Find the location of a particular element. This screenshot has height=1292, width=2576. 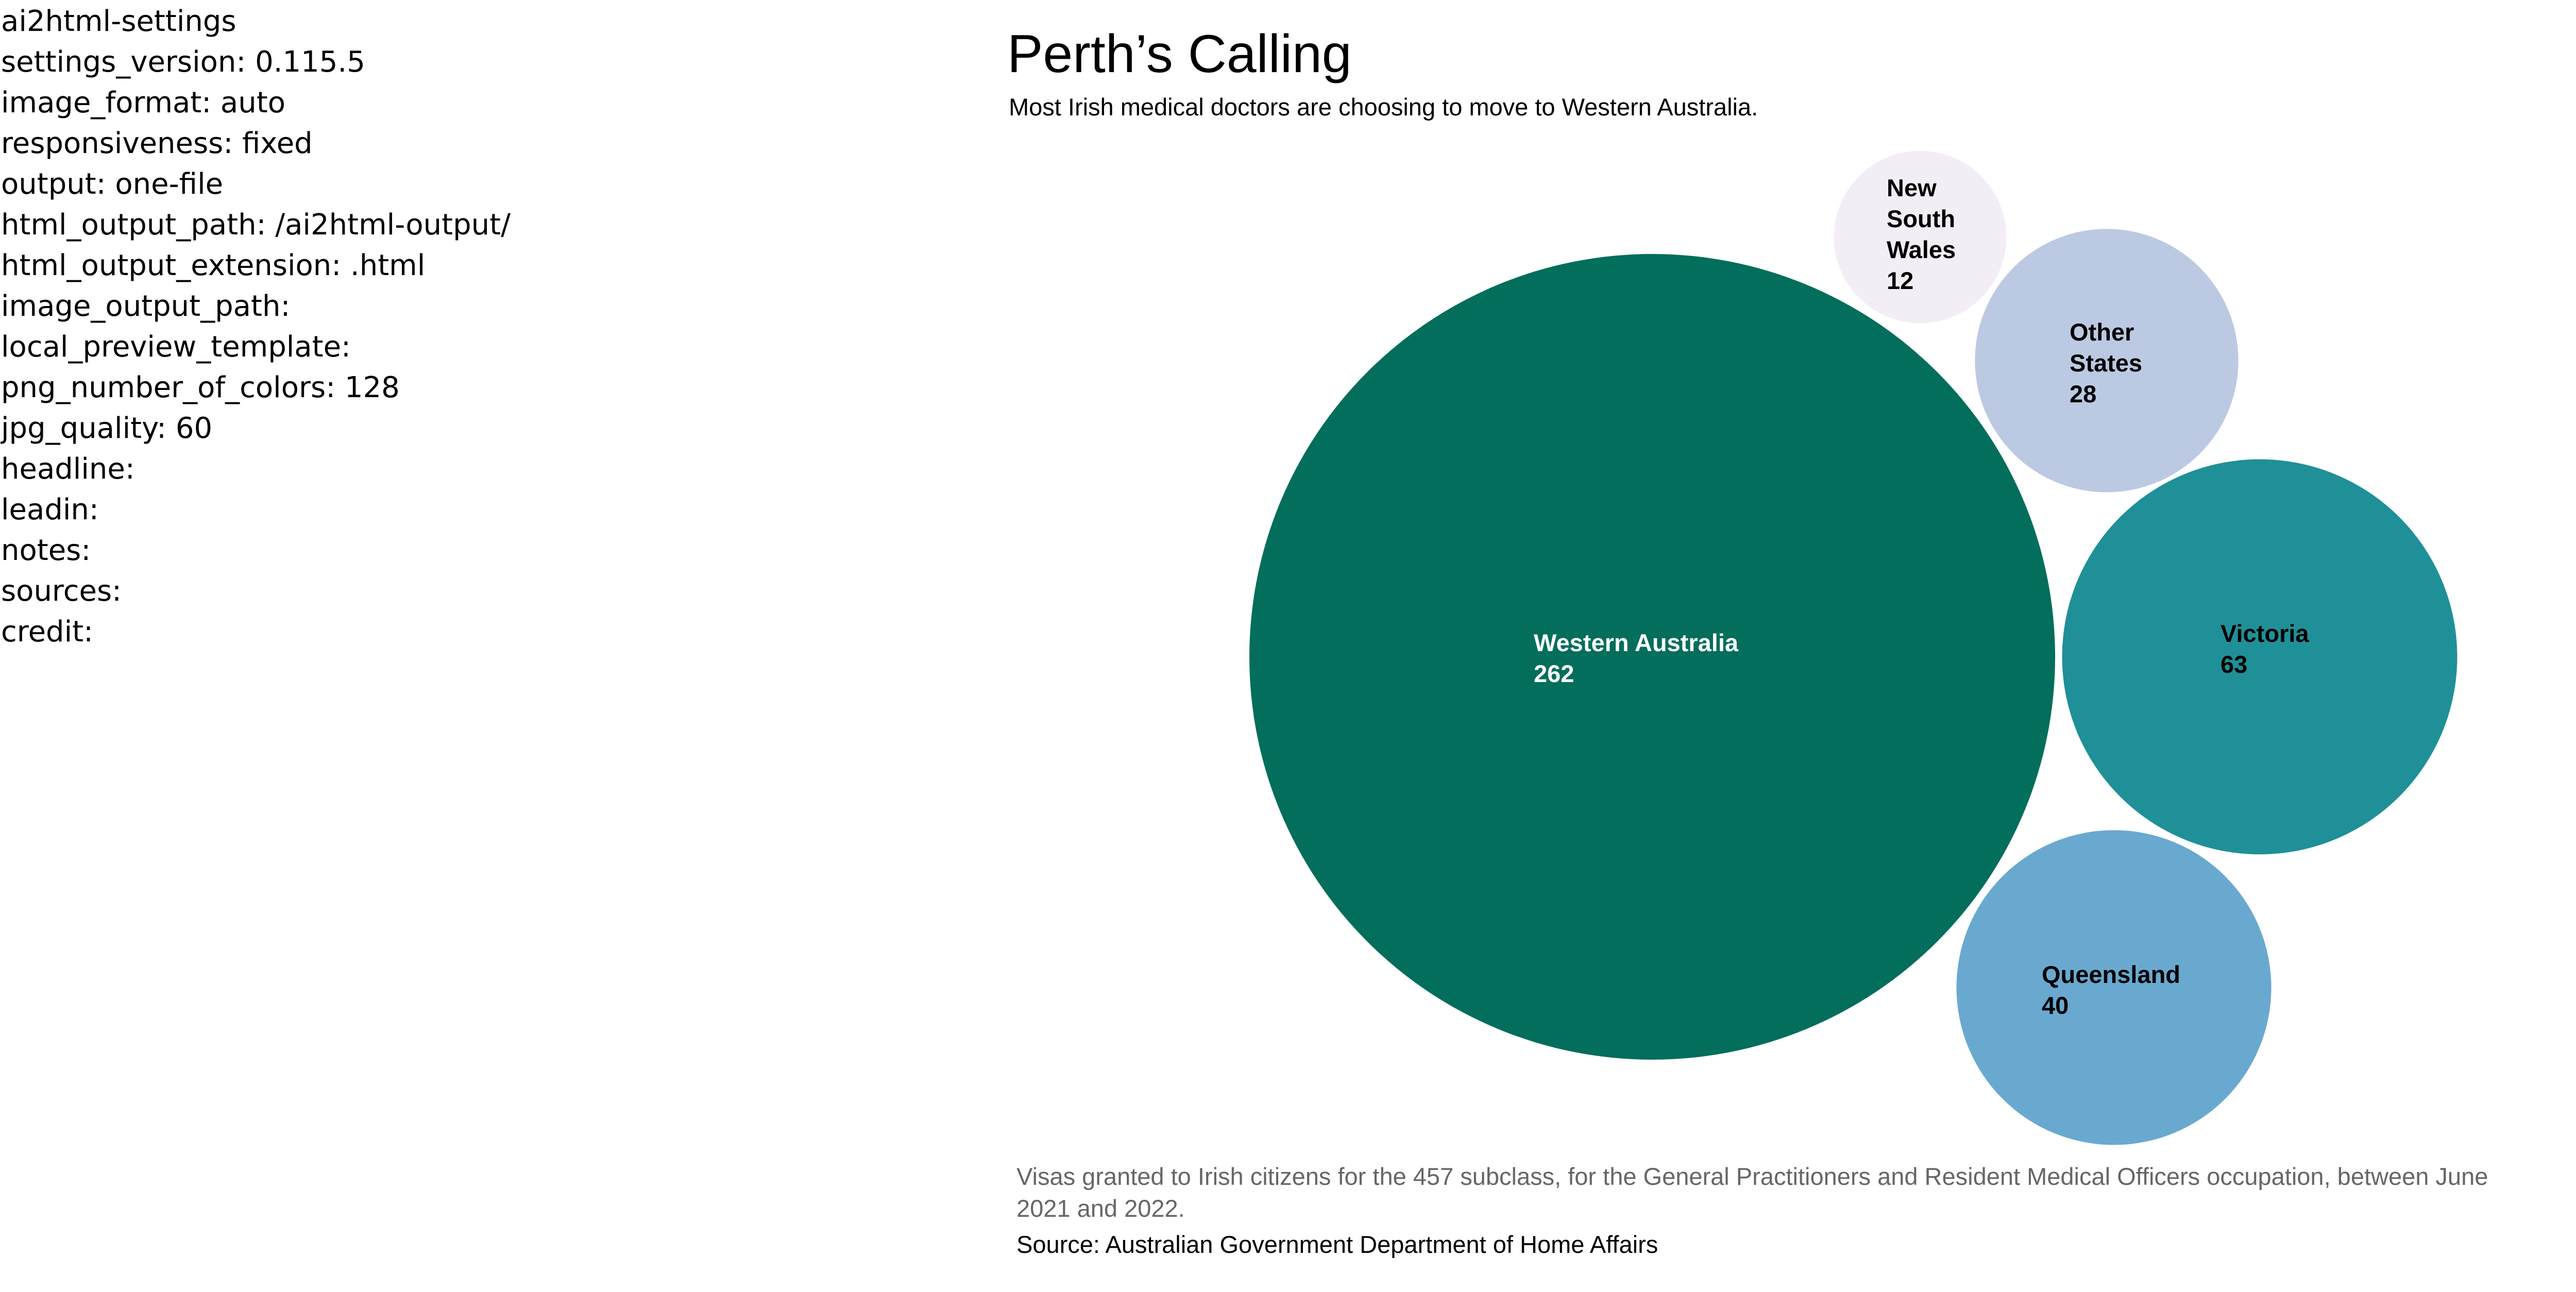

settings-line: local_preview_template: is located at coordinates (176, 347).